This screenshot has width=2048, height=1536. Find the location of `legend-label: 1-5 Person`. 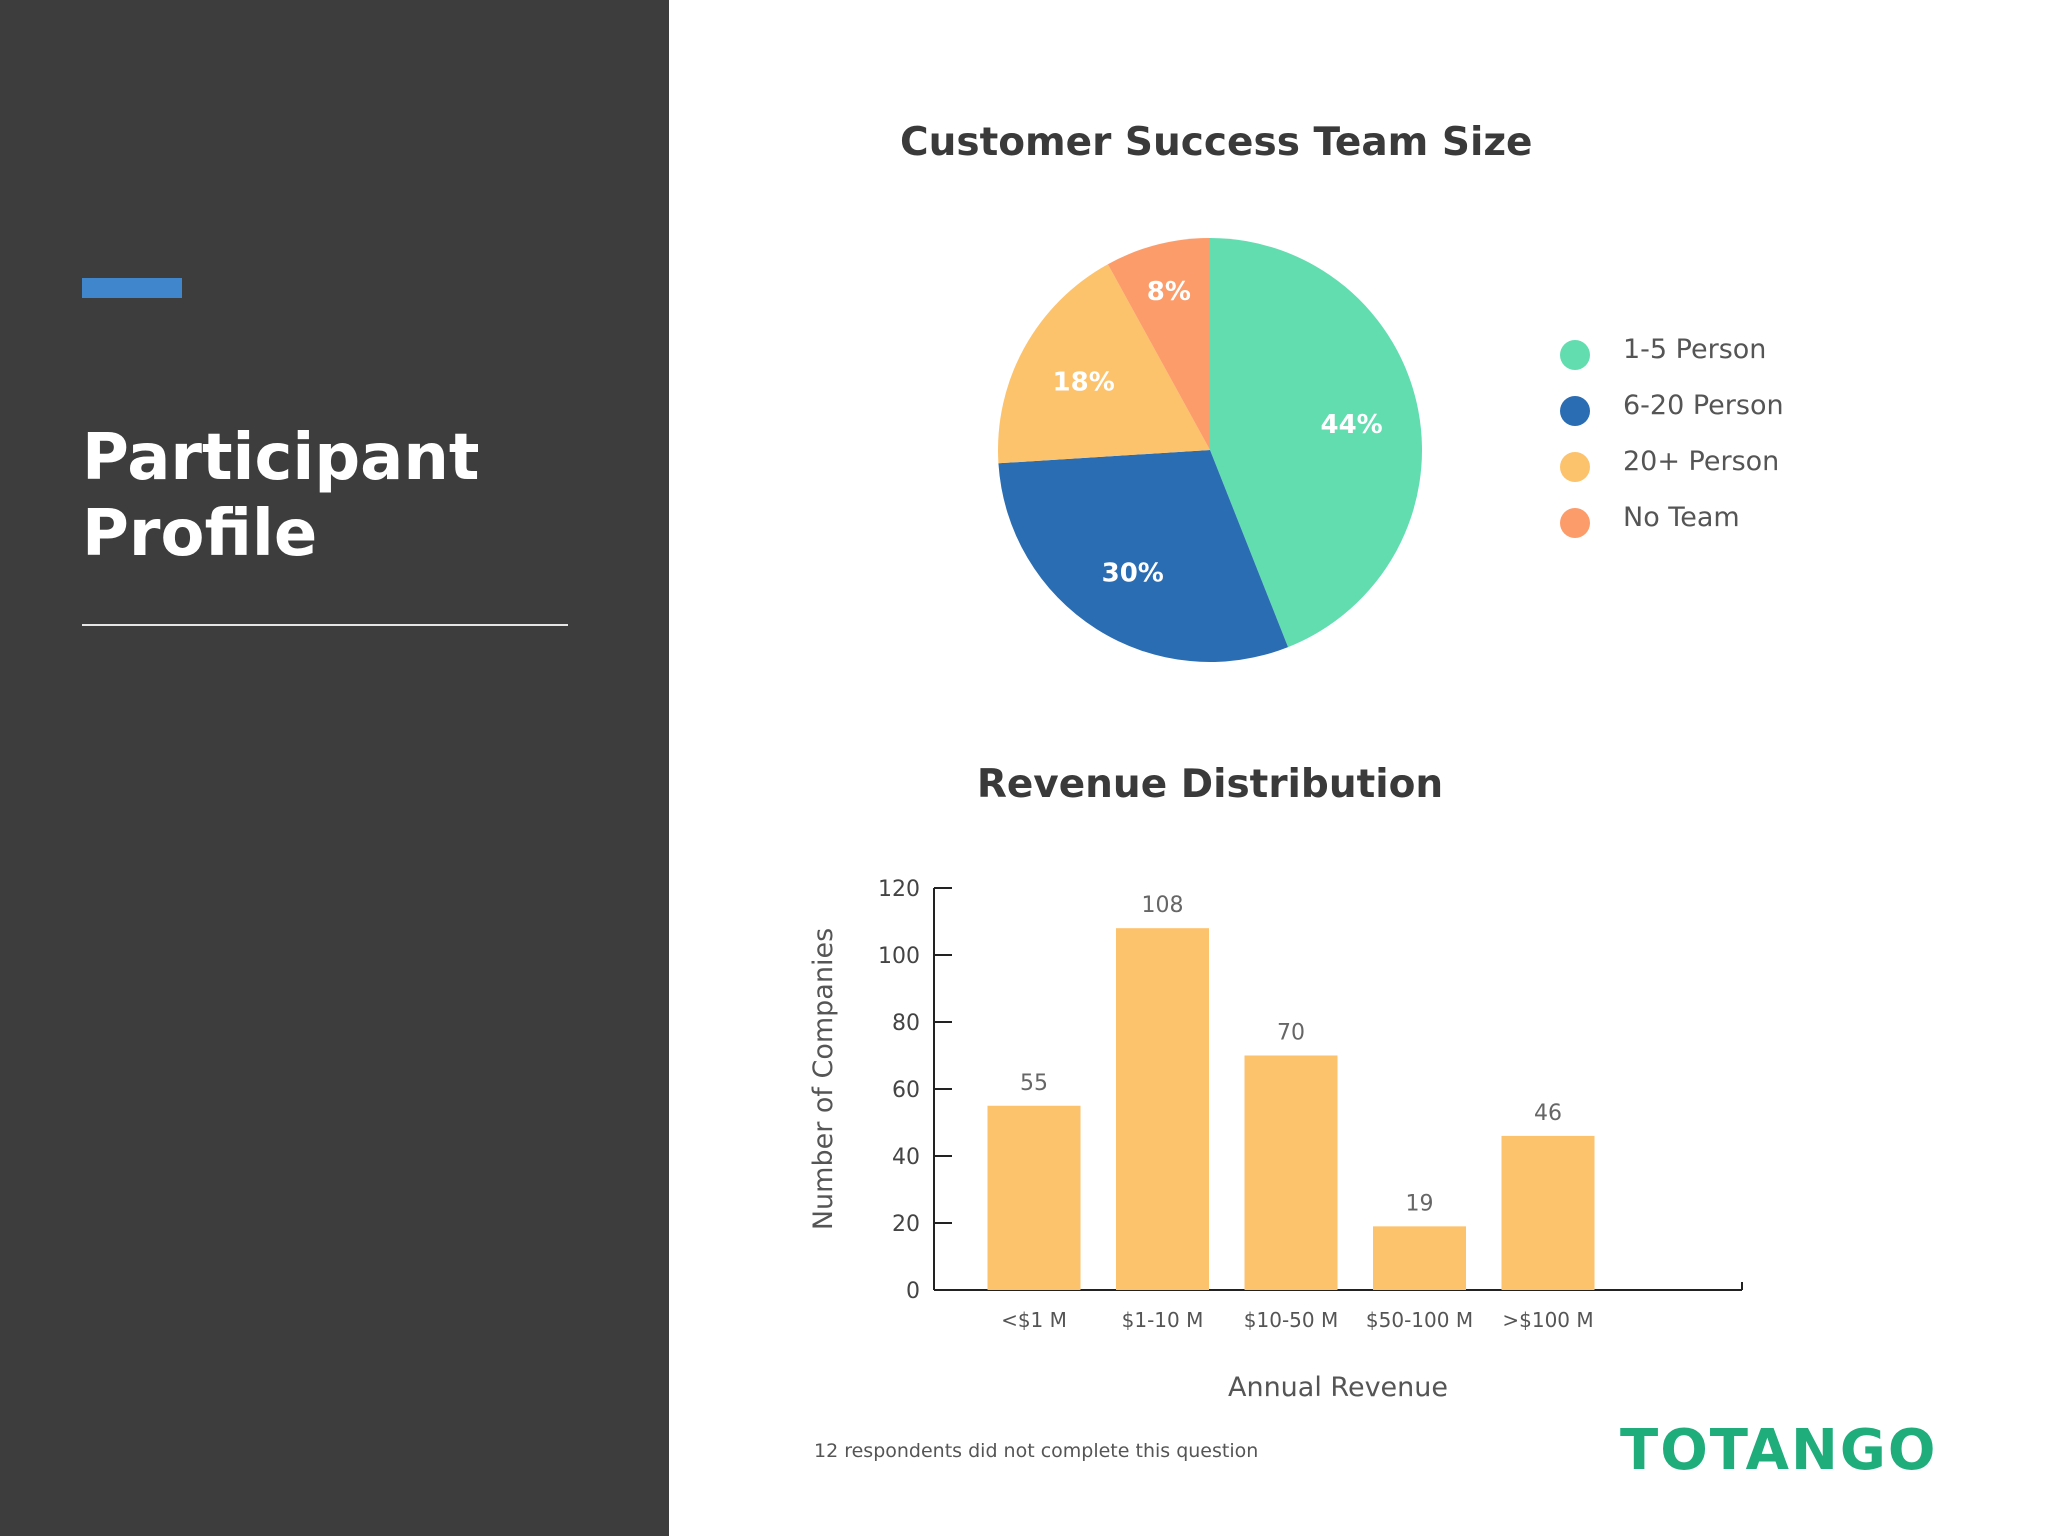

legend-label: 1-5 Person is located at coordinates (1695, 349).